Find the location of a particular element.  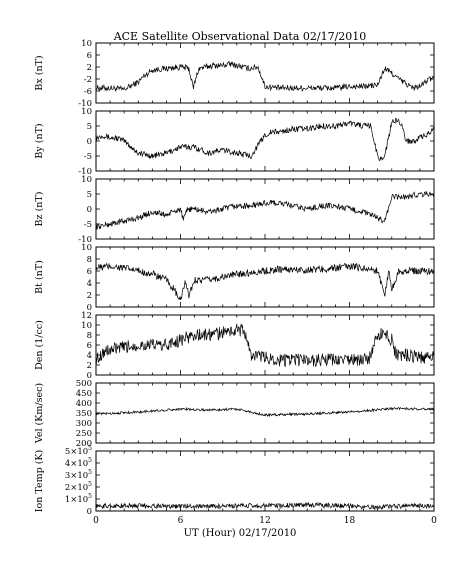

y-tick-label: -6 is located at coordinates (88, 92).